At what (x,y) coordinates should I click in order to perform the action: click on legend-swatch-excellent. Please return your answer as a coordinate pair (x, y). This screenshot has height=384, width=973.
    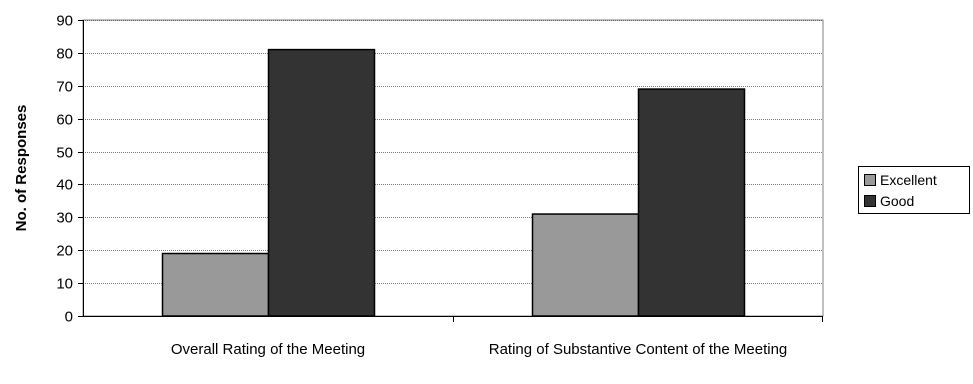
    Looking at the image, I should click on (870, 180).